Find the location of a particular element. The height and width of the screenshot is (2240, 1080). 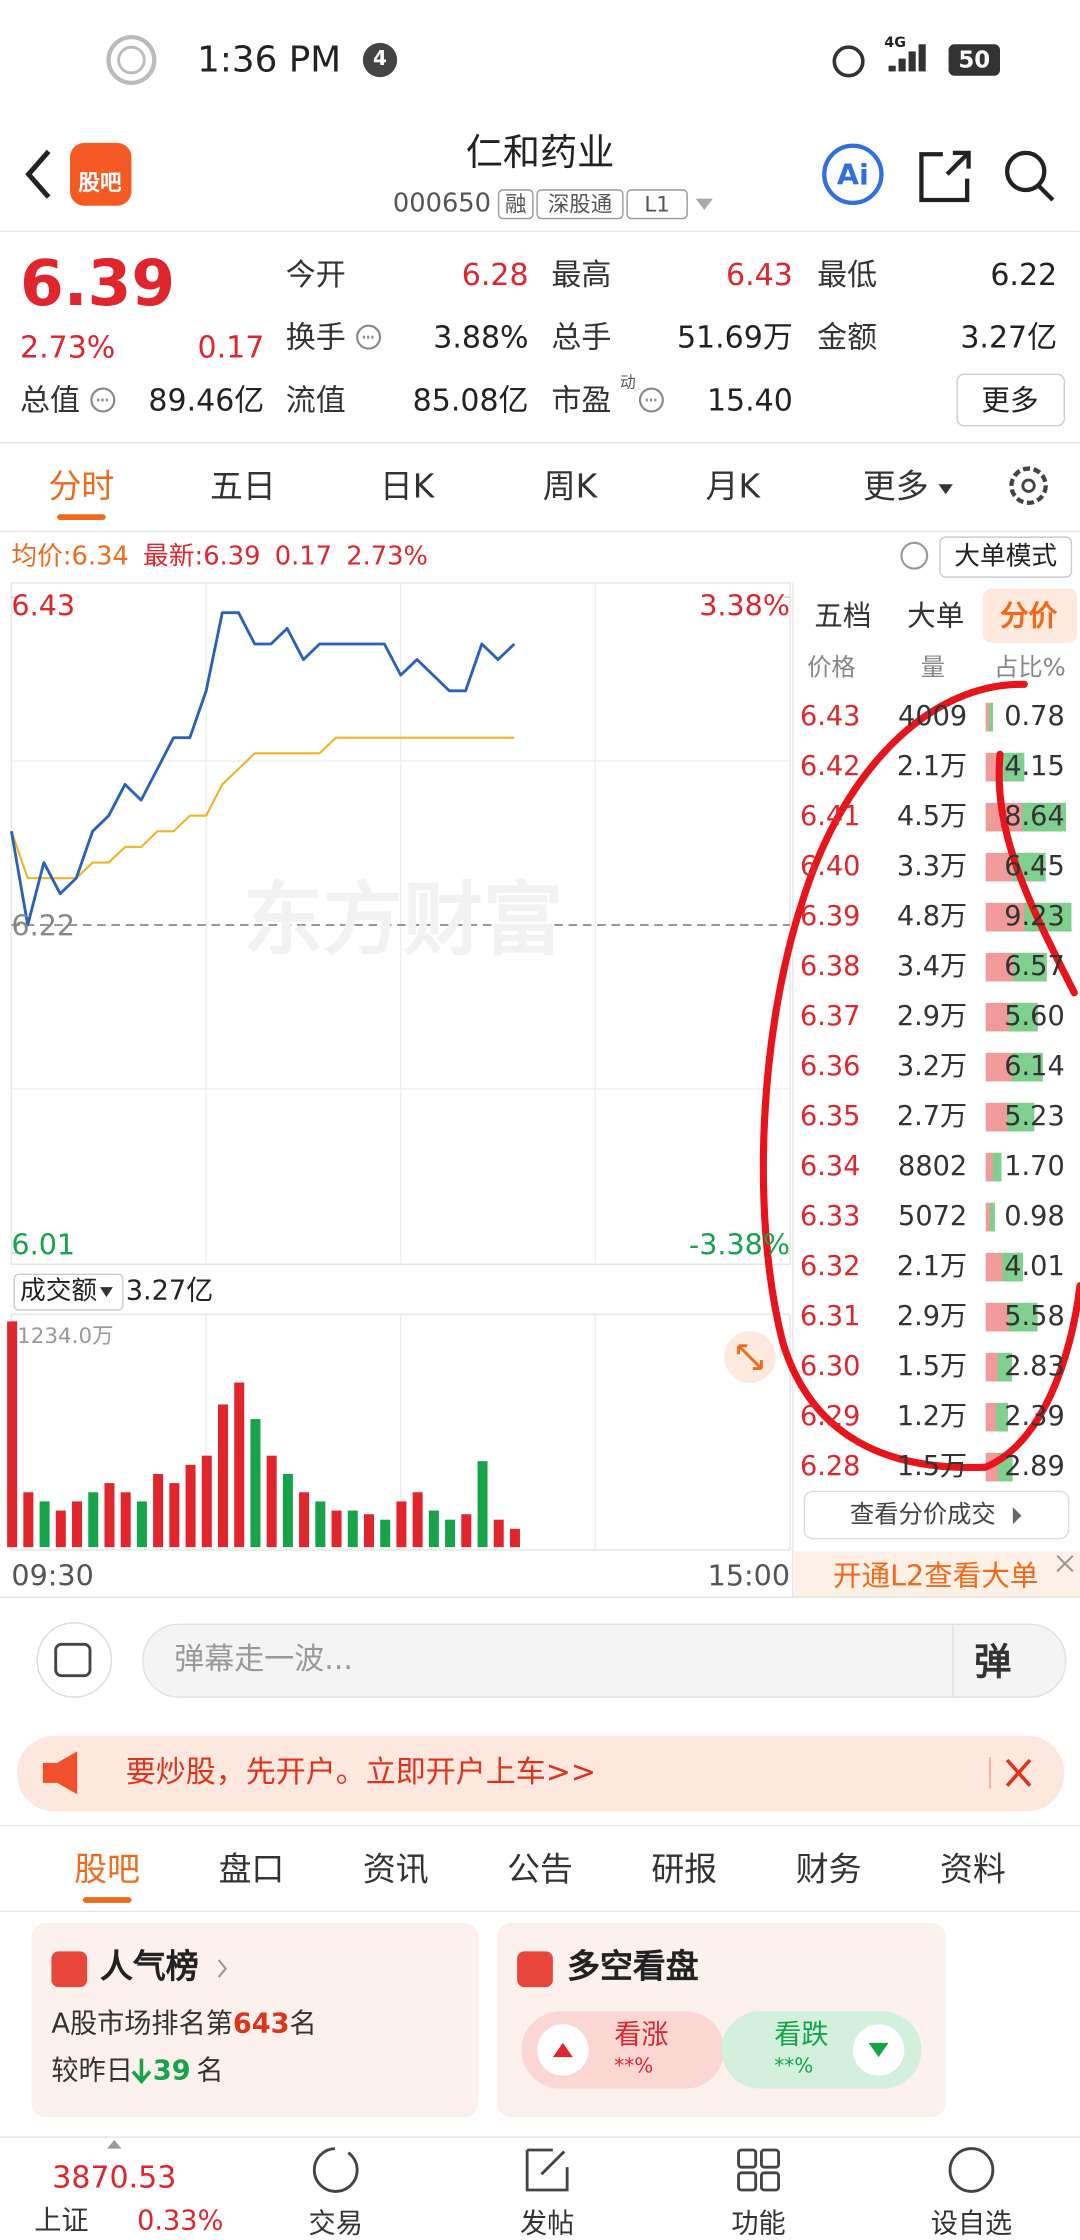

arrow-icon is located at coordinates (1017, 1516).